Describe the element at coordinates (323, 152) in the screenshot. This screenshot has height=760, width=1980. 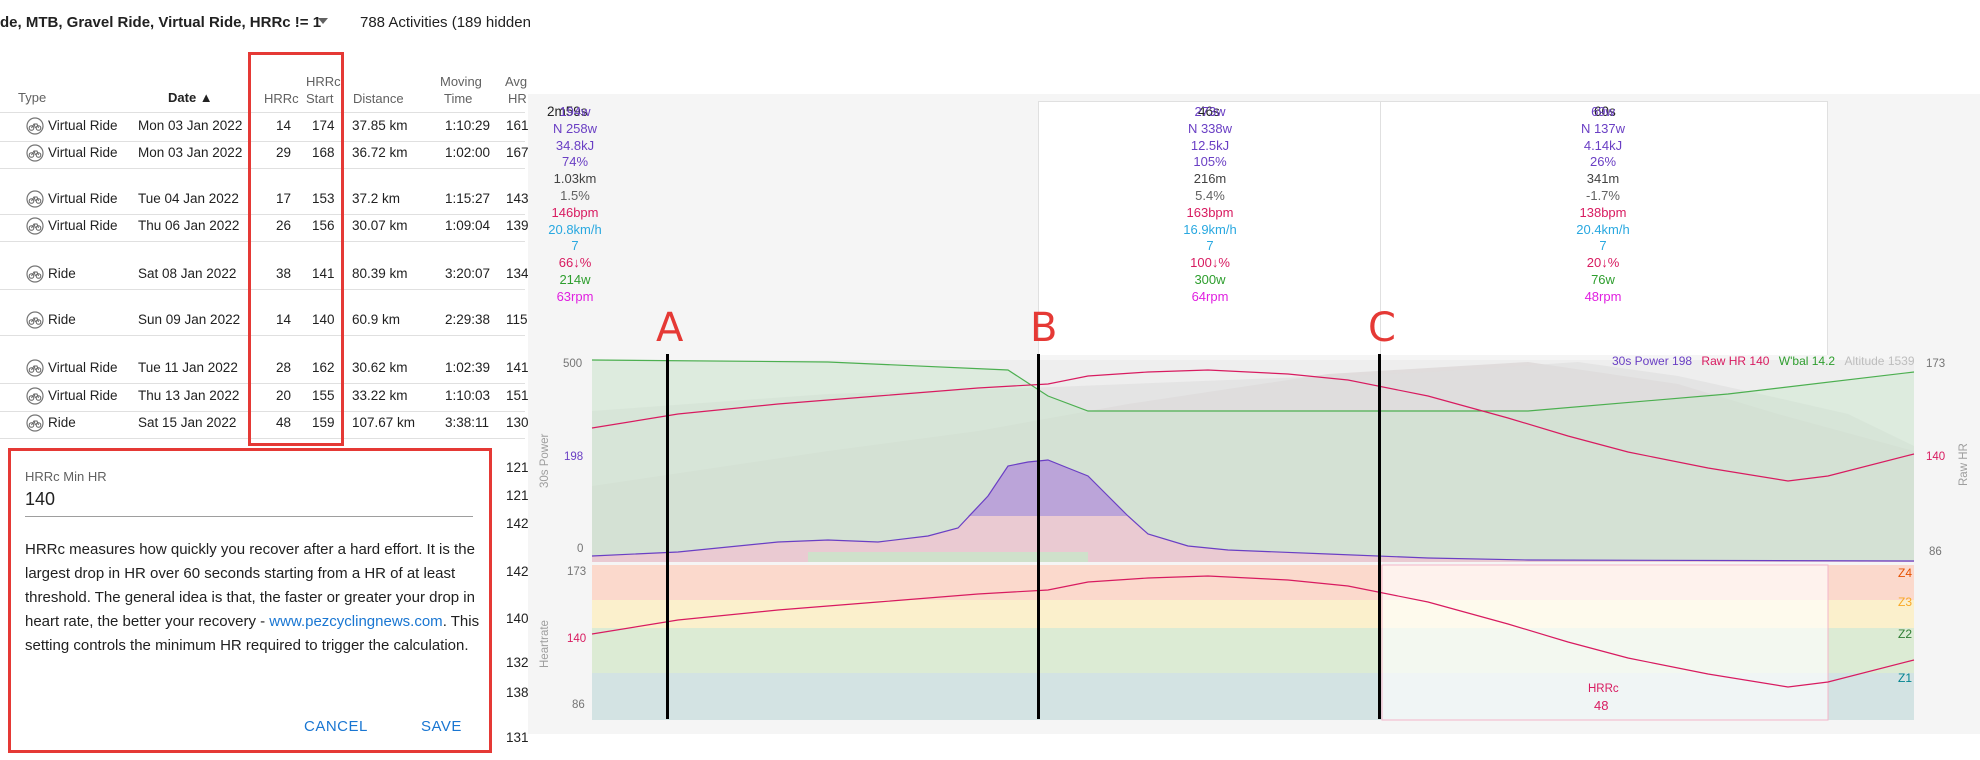
I see `table-cell-start: 168` at that location.